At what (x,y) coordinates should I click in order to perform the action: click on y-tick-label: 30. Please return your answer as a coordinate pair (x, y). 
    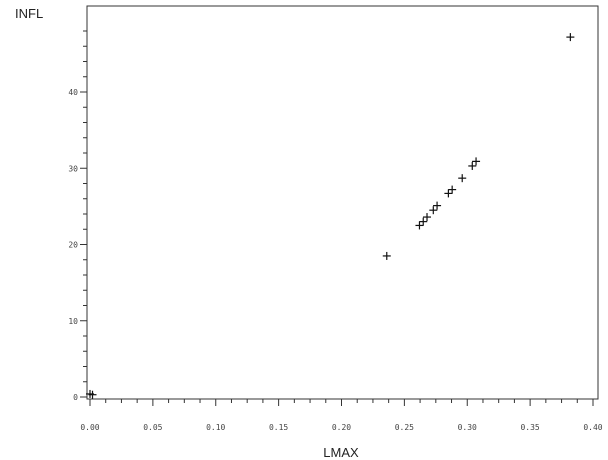
    Looking at the image, I should click on (73, 168).